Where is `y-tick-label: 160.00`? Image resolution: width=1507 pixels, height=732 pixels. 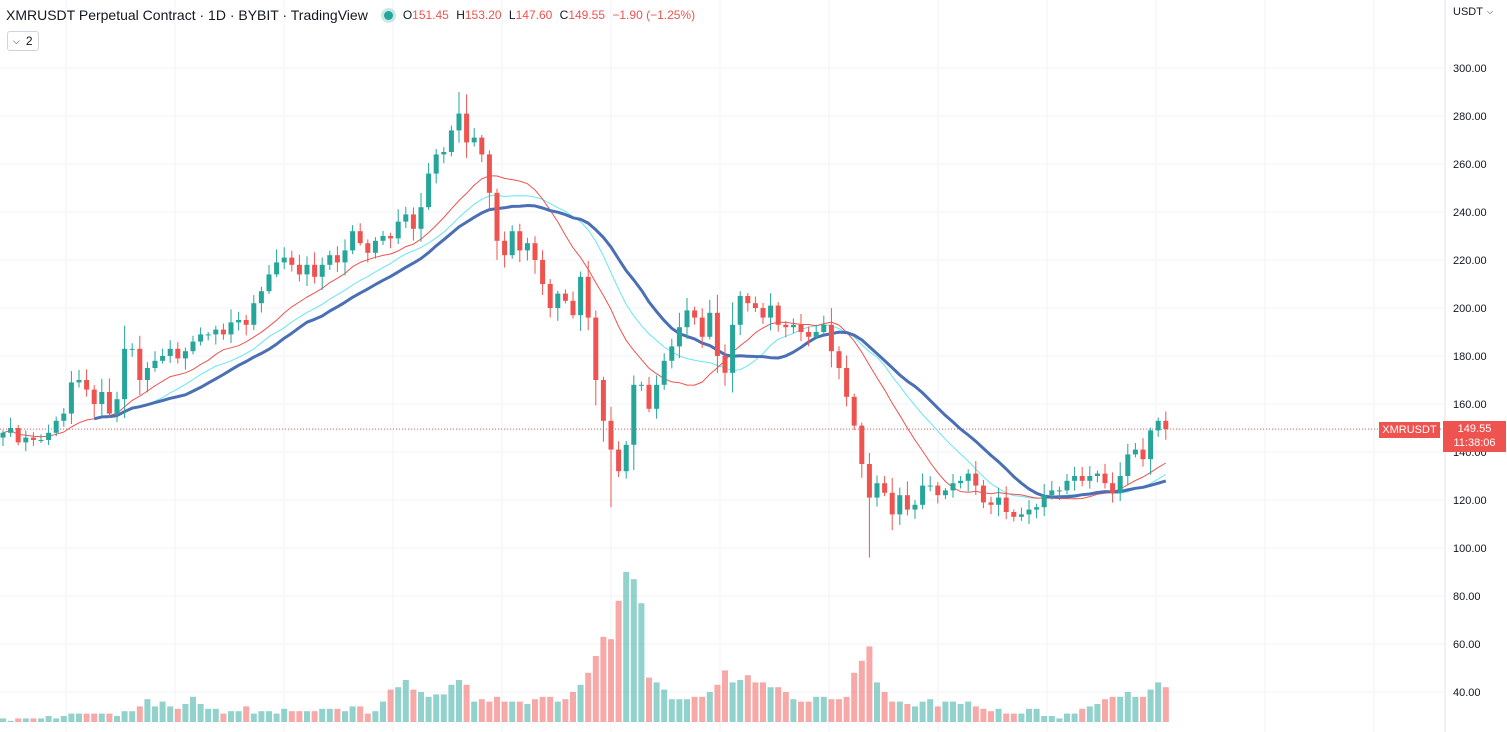 y-tick-label: 160.00 is located at coordinates (1470, 405).